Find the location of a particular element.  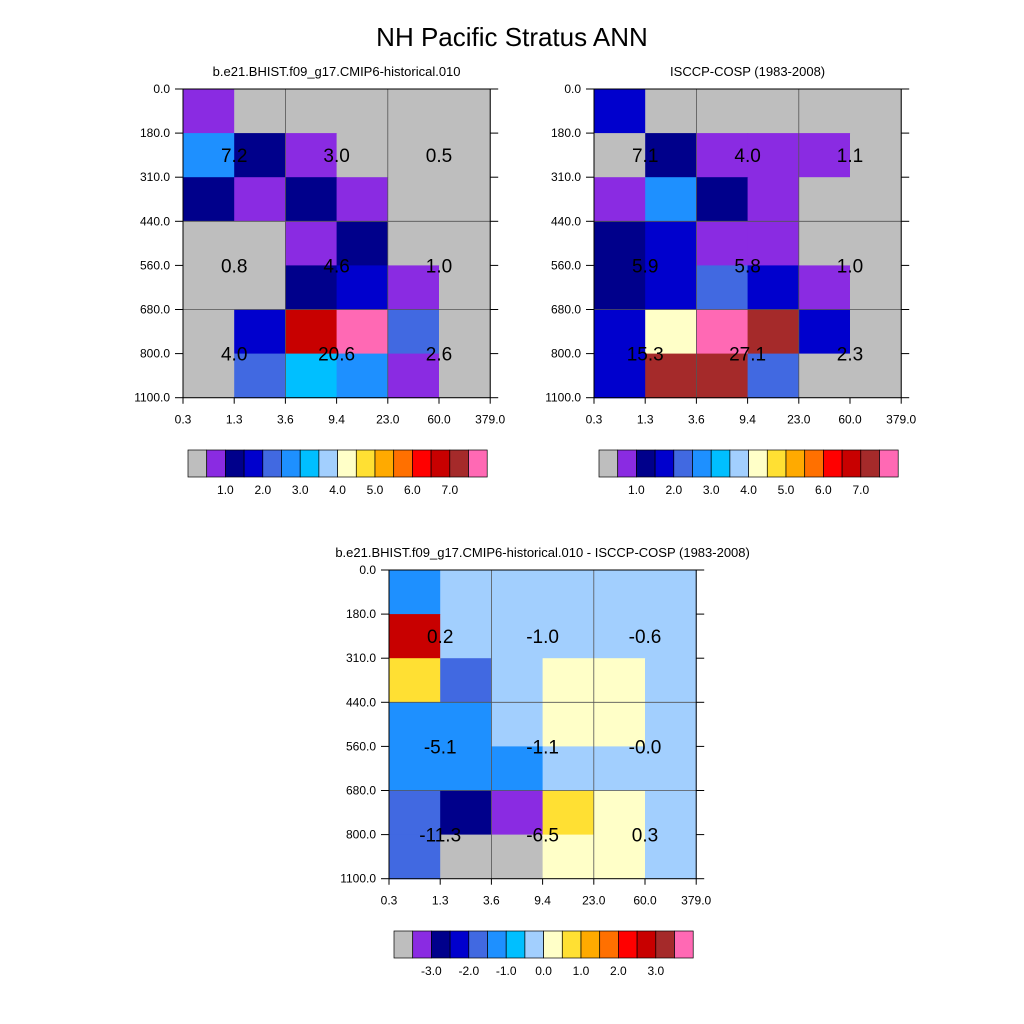

block-value-label: 5.9 is located at coordinates (645, 266).